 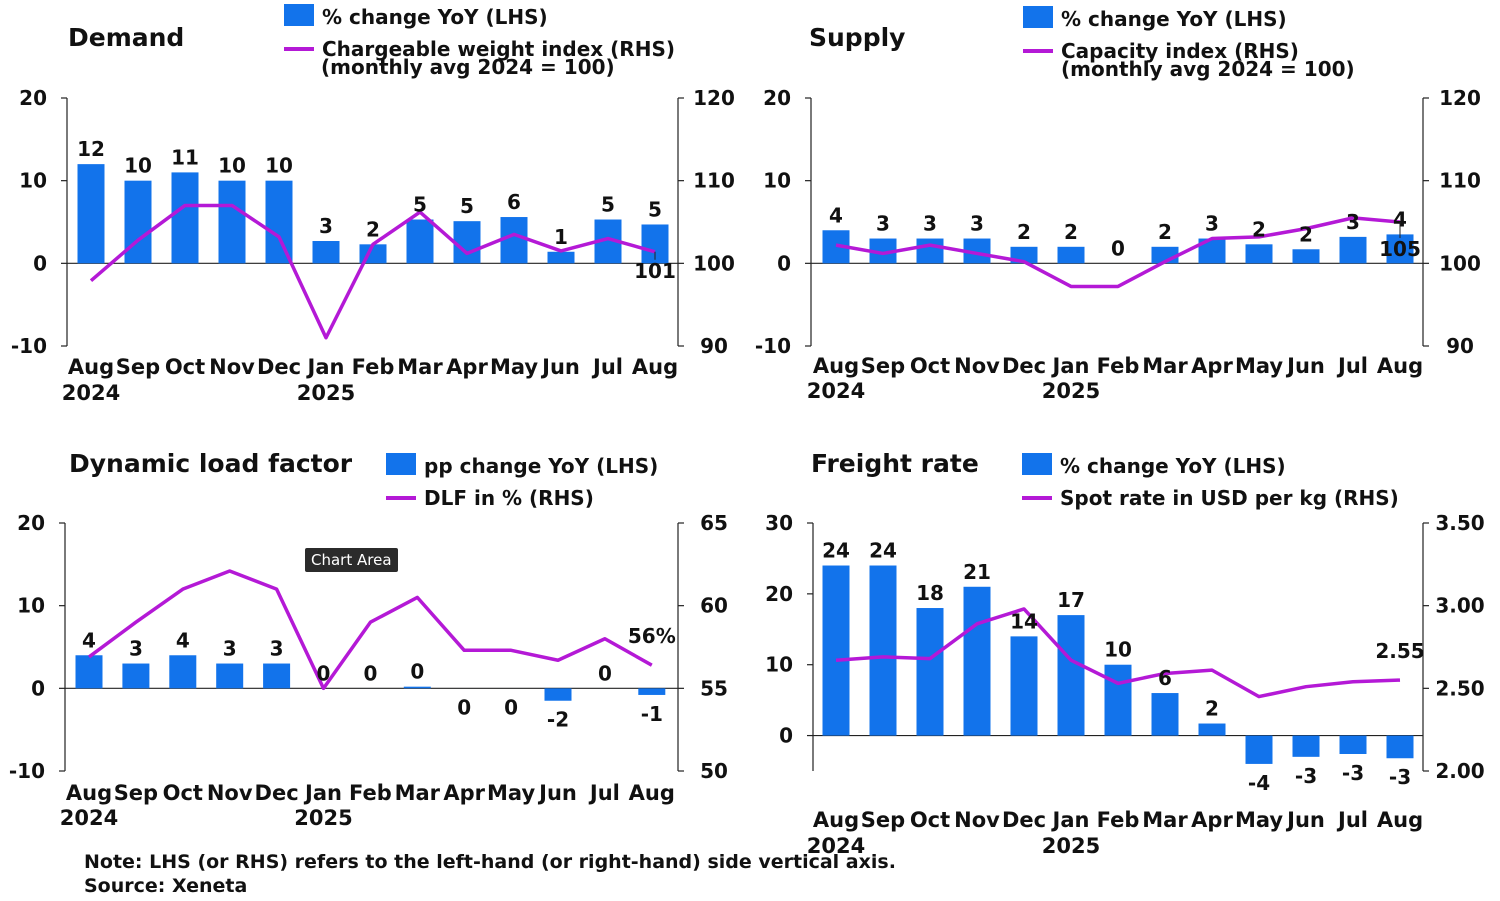 What do you see at coordinates (464, 793) in the screenshot?
I see `dlf-category-label: Apr` at bounding box center [464, 793].